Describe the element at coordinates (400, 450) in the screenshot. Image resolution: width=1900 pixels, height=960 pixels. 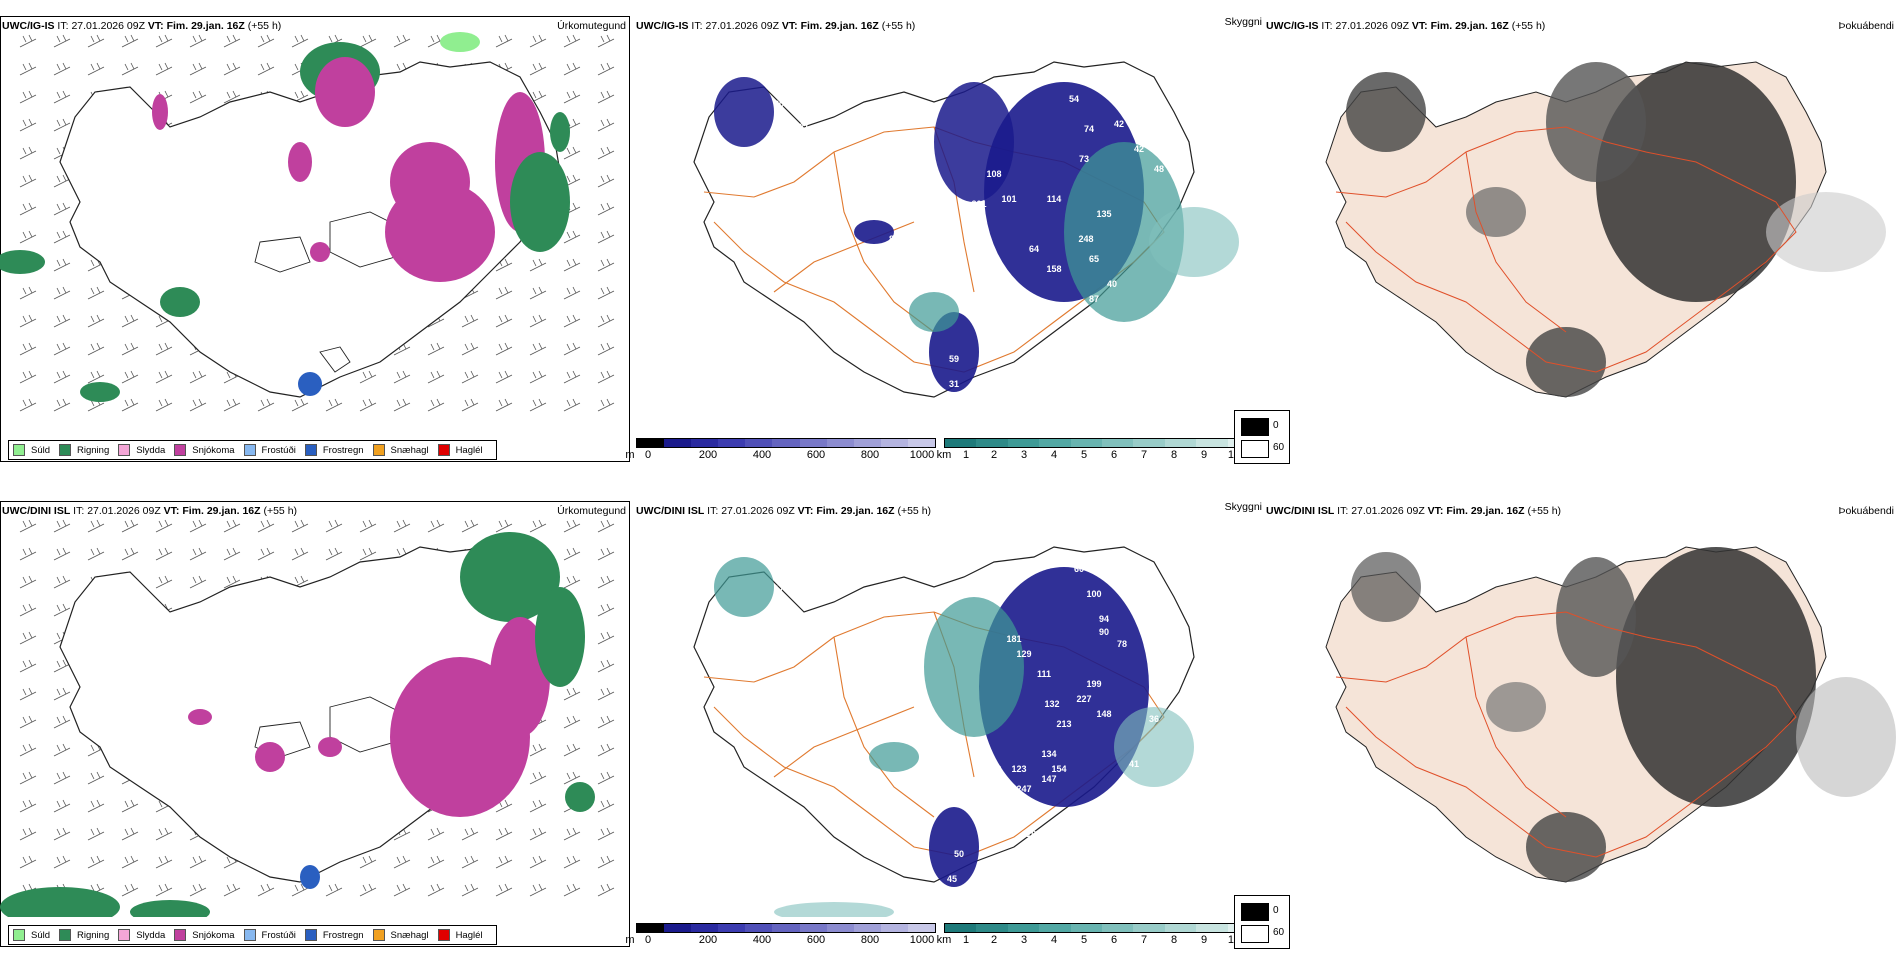
I see `legend-item-snaehagl: Snæhagl` at that location.